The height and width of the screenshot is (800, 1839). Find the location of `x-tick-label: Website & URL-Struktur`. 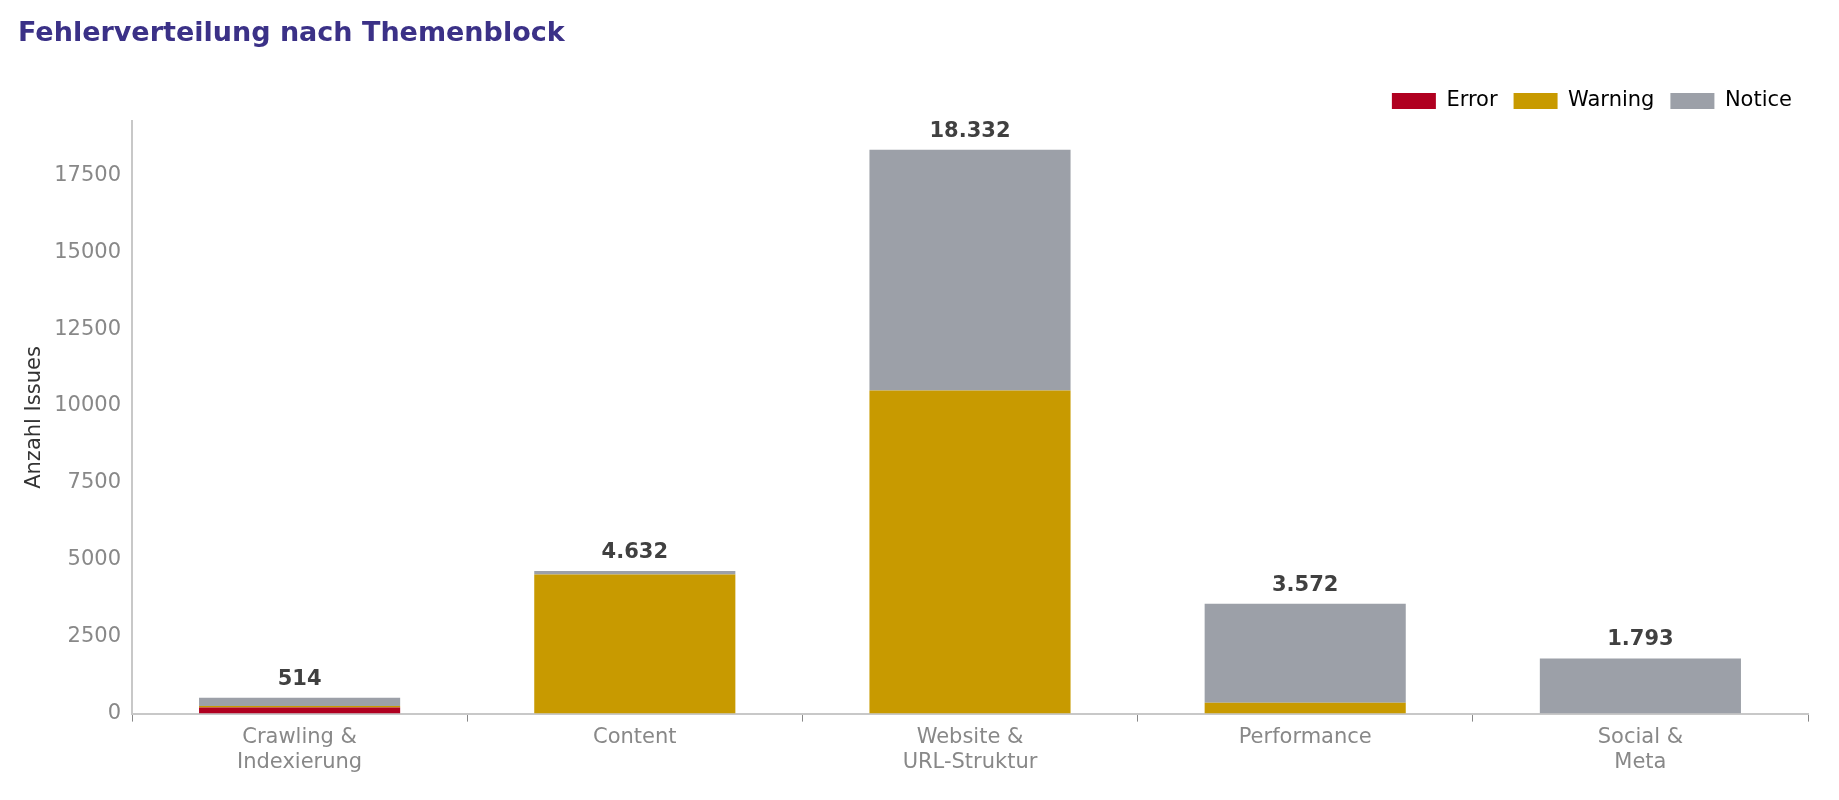

x-tick-label: Website & URL-Struktur is located at coordinates (970, 748).